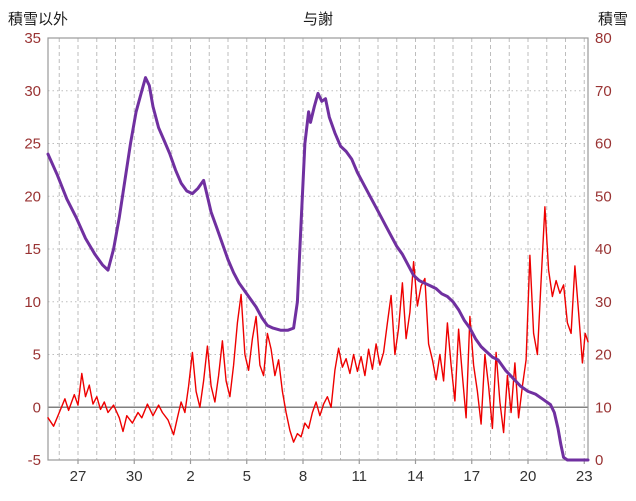 The height and width of the screenshot is (501, 636). What do you see at coordinates (584, 476) in the screenshot?
I see `x-tick-label: 23` at bounding box center [584, 476].